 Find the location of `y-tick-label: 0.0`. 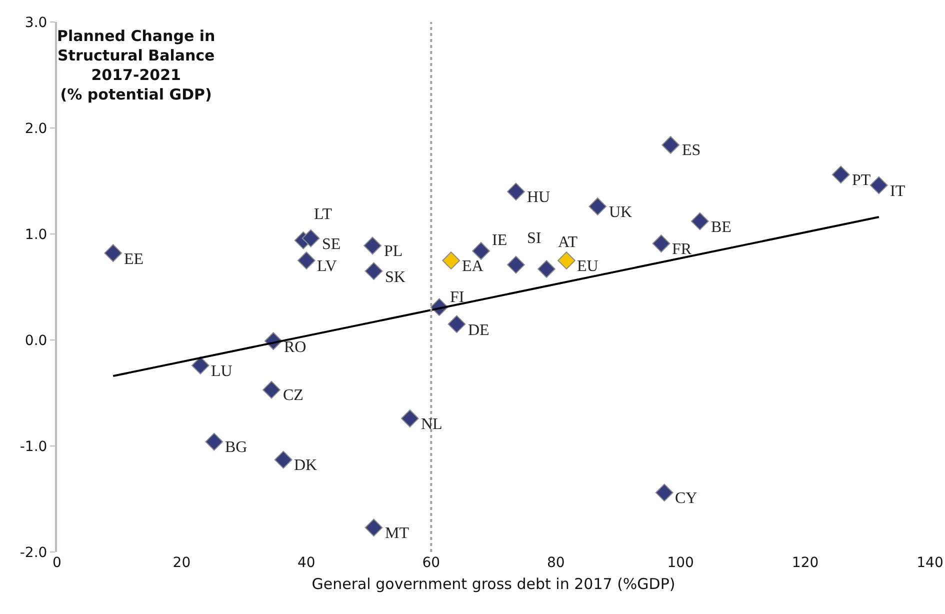

y-tick-label: 0.0 is located at coordinates (36, 340).